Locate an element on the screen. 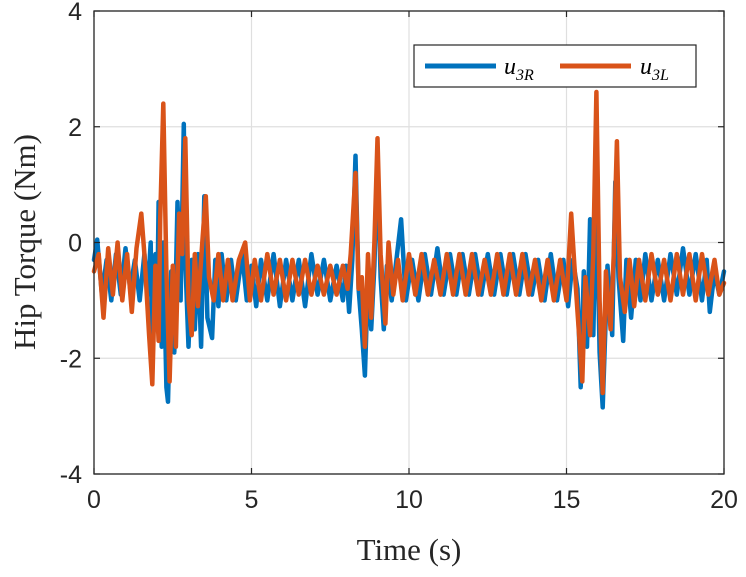 This screenshot has width=746, height=577. x-tick-label: 15 is located at coordinates (567, 500).